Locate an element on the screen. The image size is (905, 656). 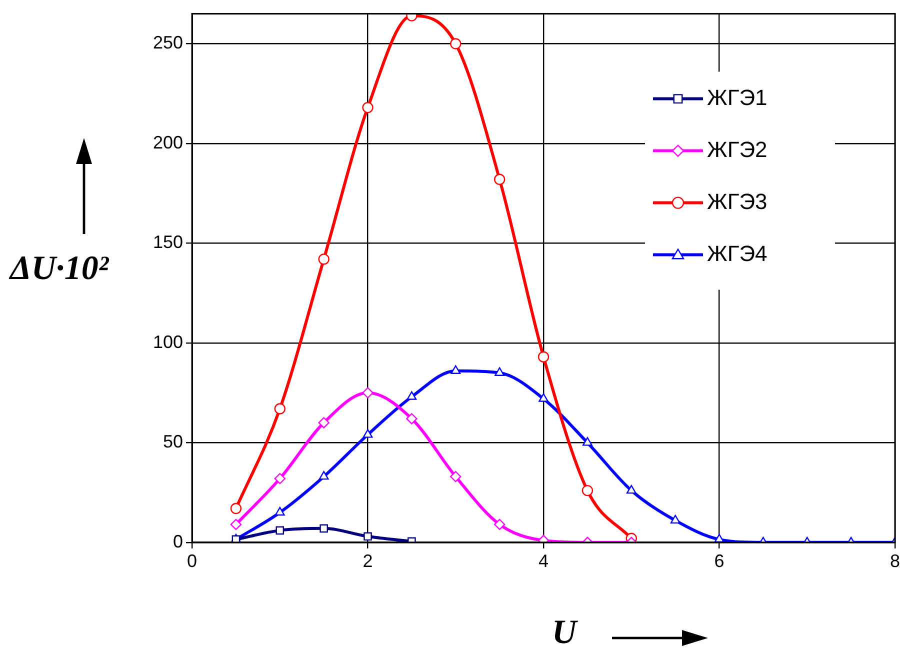
x-tick-label: 4 is located at coordinates (543, 561).